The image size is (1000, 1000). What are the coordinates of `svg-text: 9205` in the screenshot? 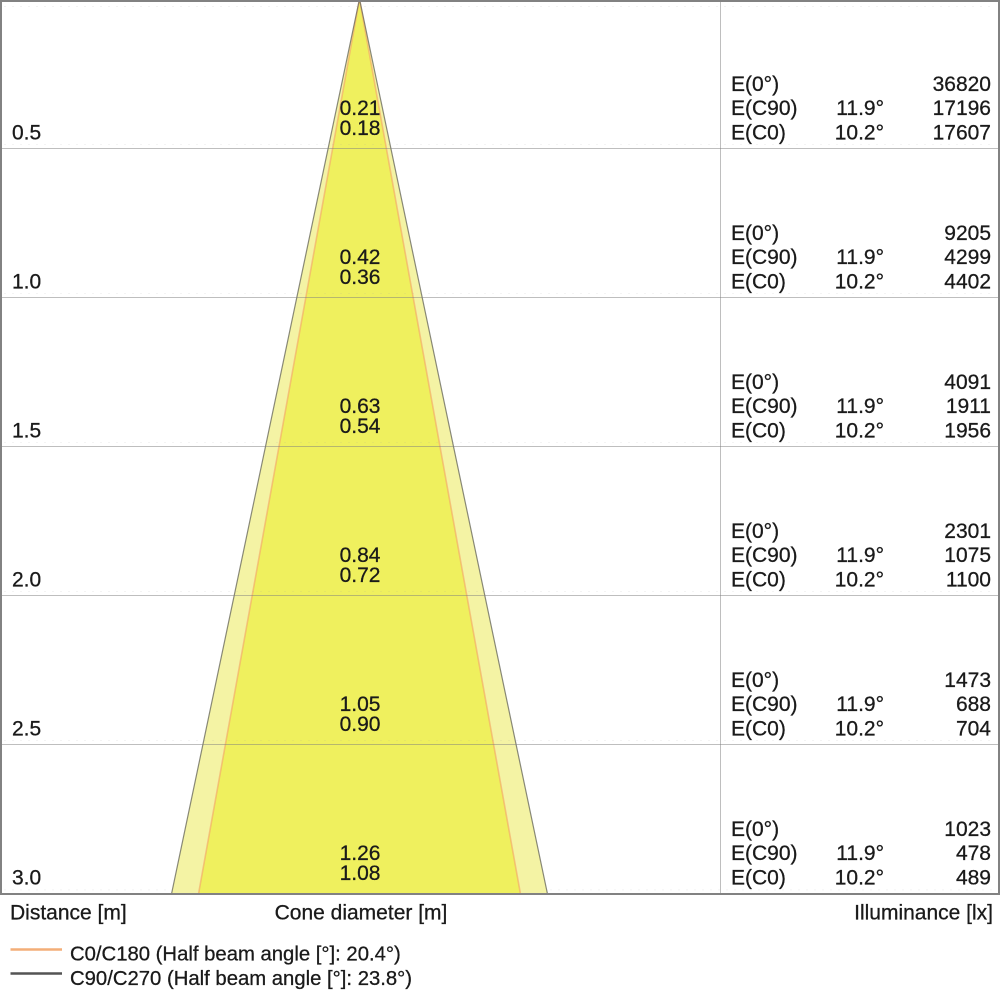 It's located at (967, 233).